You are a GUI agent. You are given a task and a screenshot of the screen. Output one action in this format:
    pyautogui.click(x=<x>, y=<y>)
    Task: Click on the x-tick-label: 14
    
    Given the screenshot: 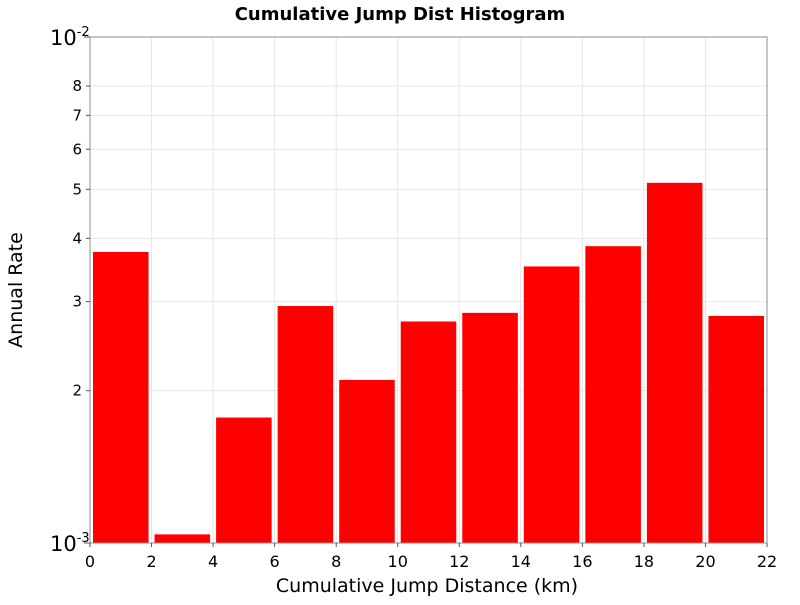 What is the action you would take?
    pyautogui.click(x=521, y=561)
    